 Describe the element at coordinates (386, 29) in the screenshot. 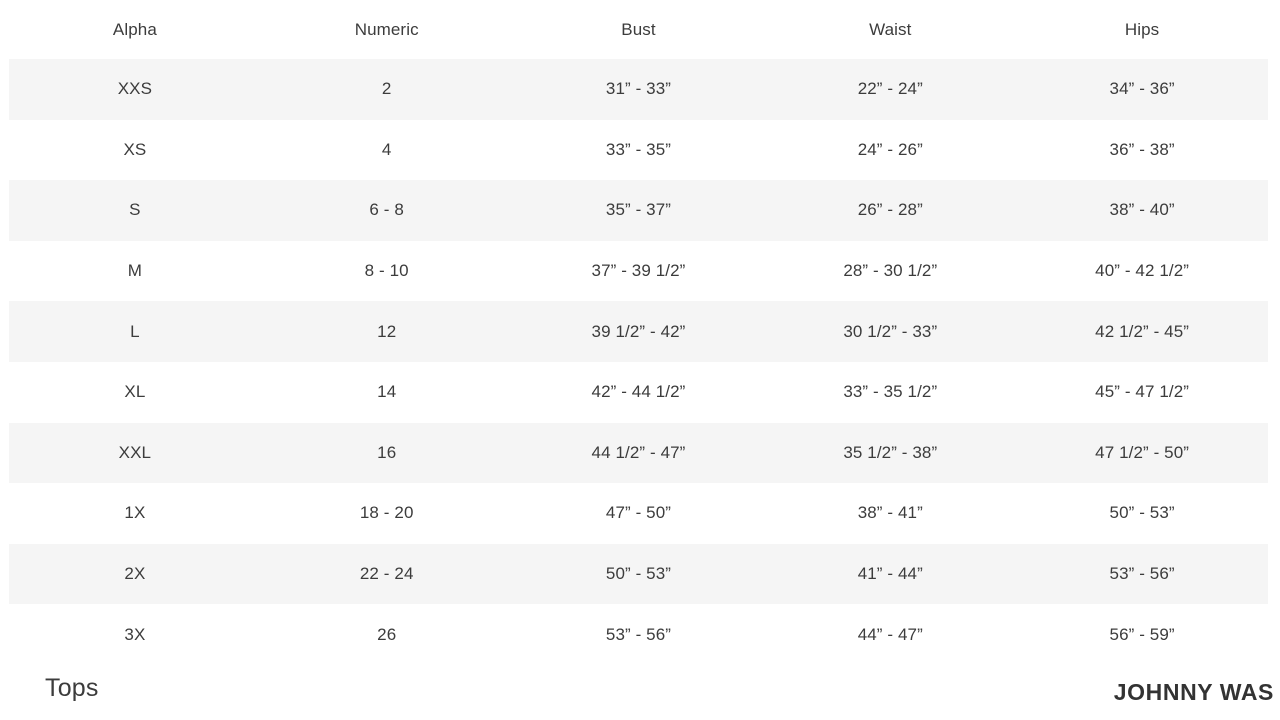

I see `column-header-numeric: Numeric` at that location.